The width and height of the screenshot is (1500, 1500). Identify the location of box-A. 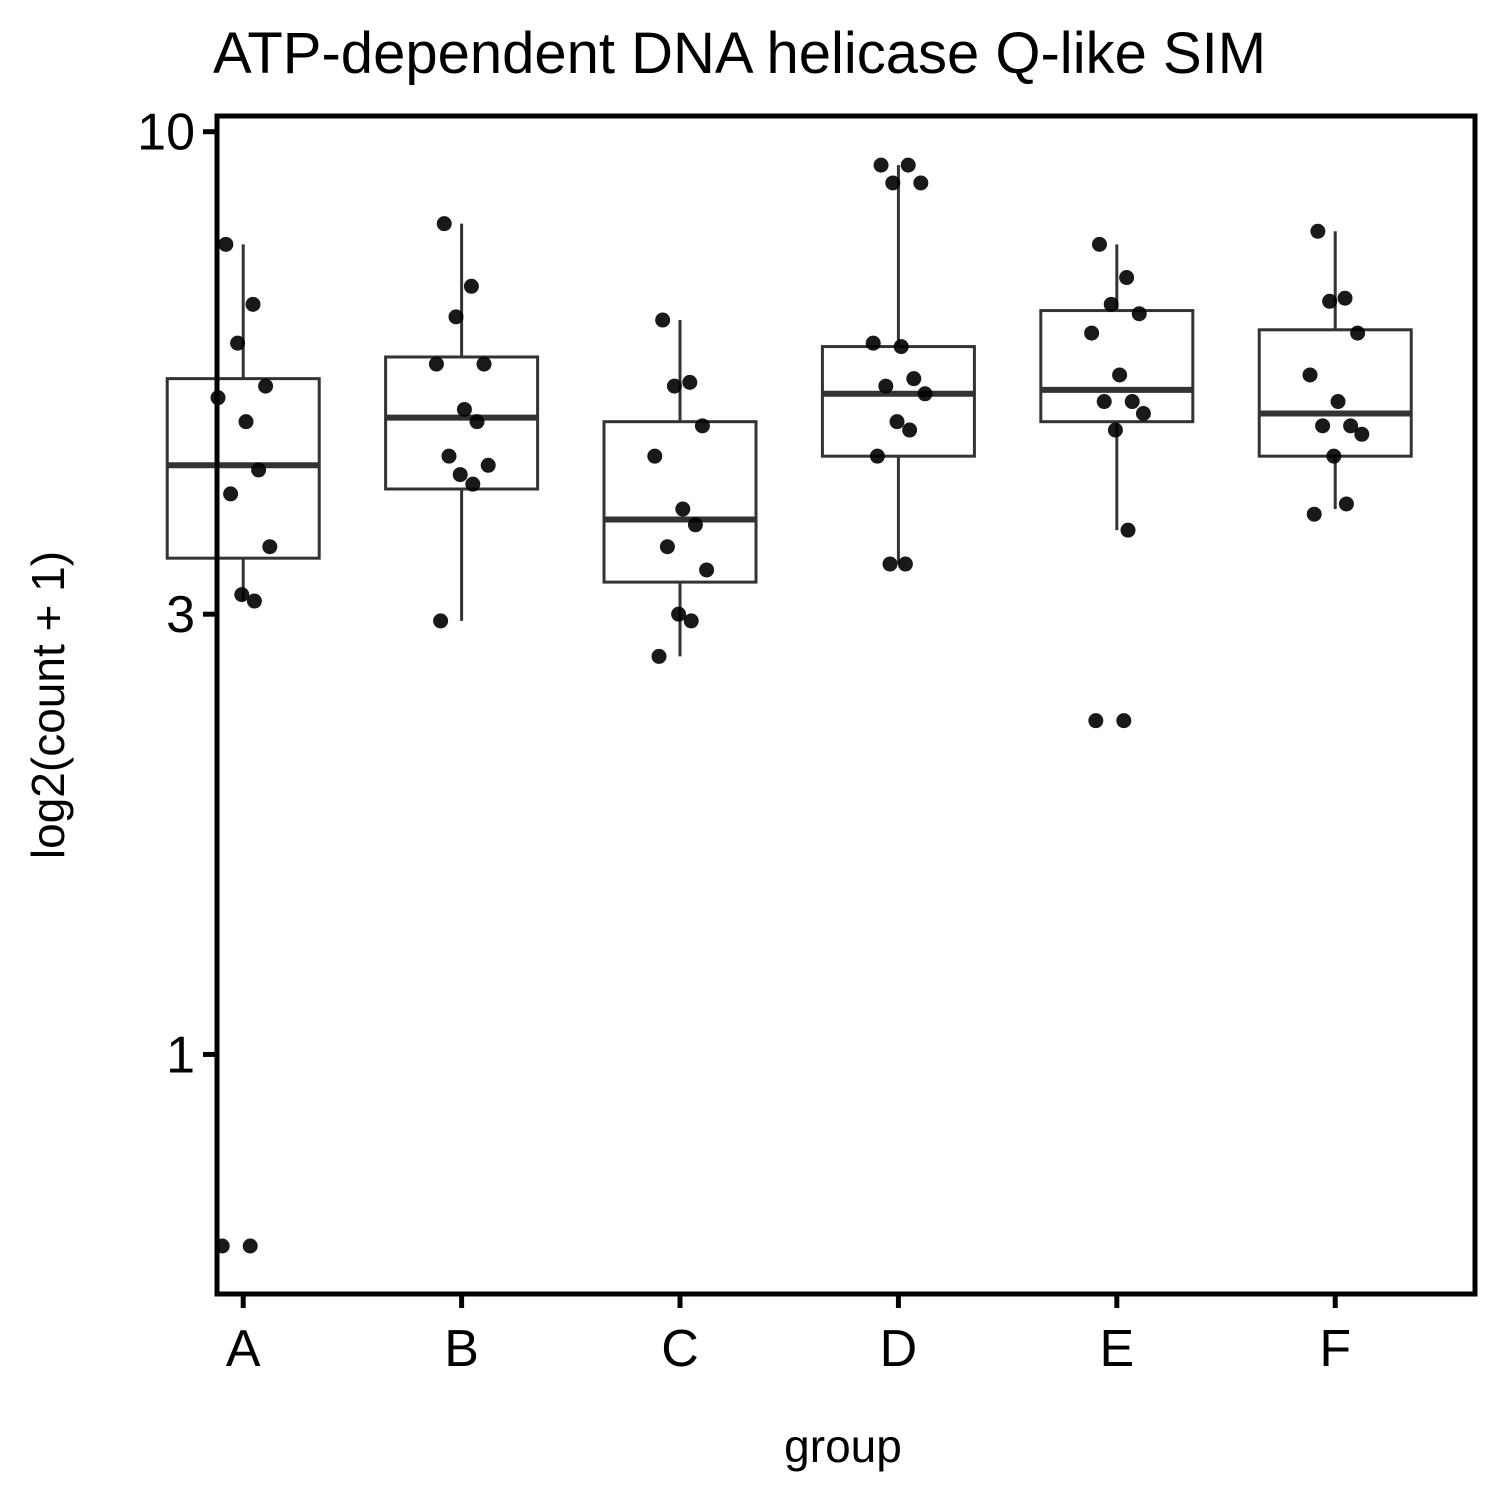
(243, 423).